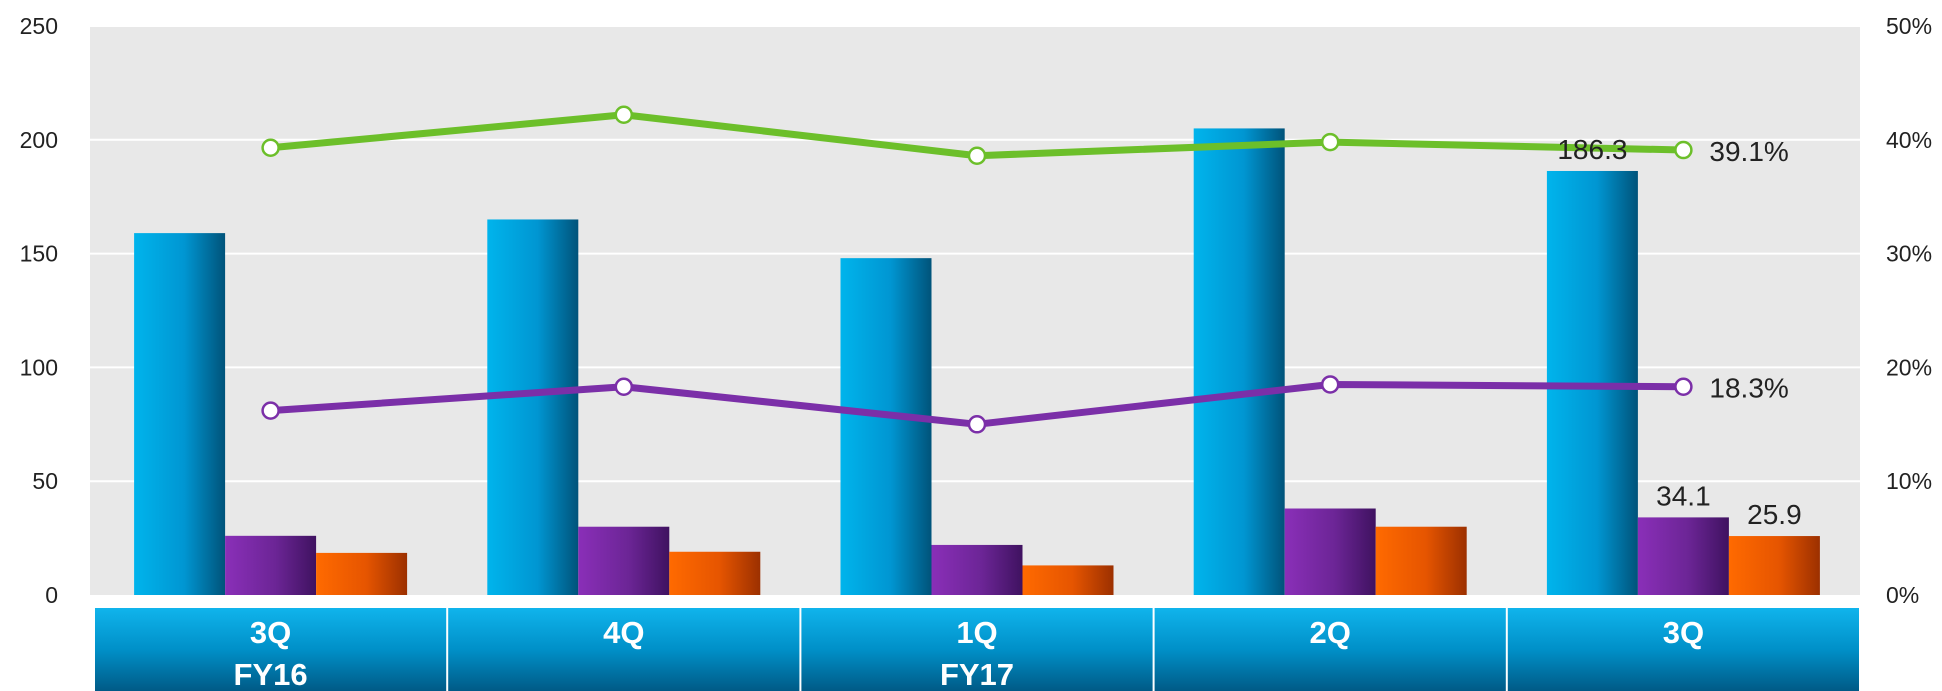  I want to click on y-axis-right: 0% 10% 20% 30% 40% 50%, so click(1909, 310).